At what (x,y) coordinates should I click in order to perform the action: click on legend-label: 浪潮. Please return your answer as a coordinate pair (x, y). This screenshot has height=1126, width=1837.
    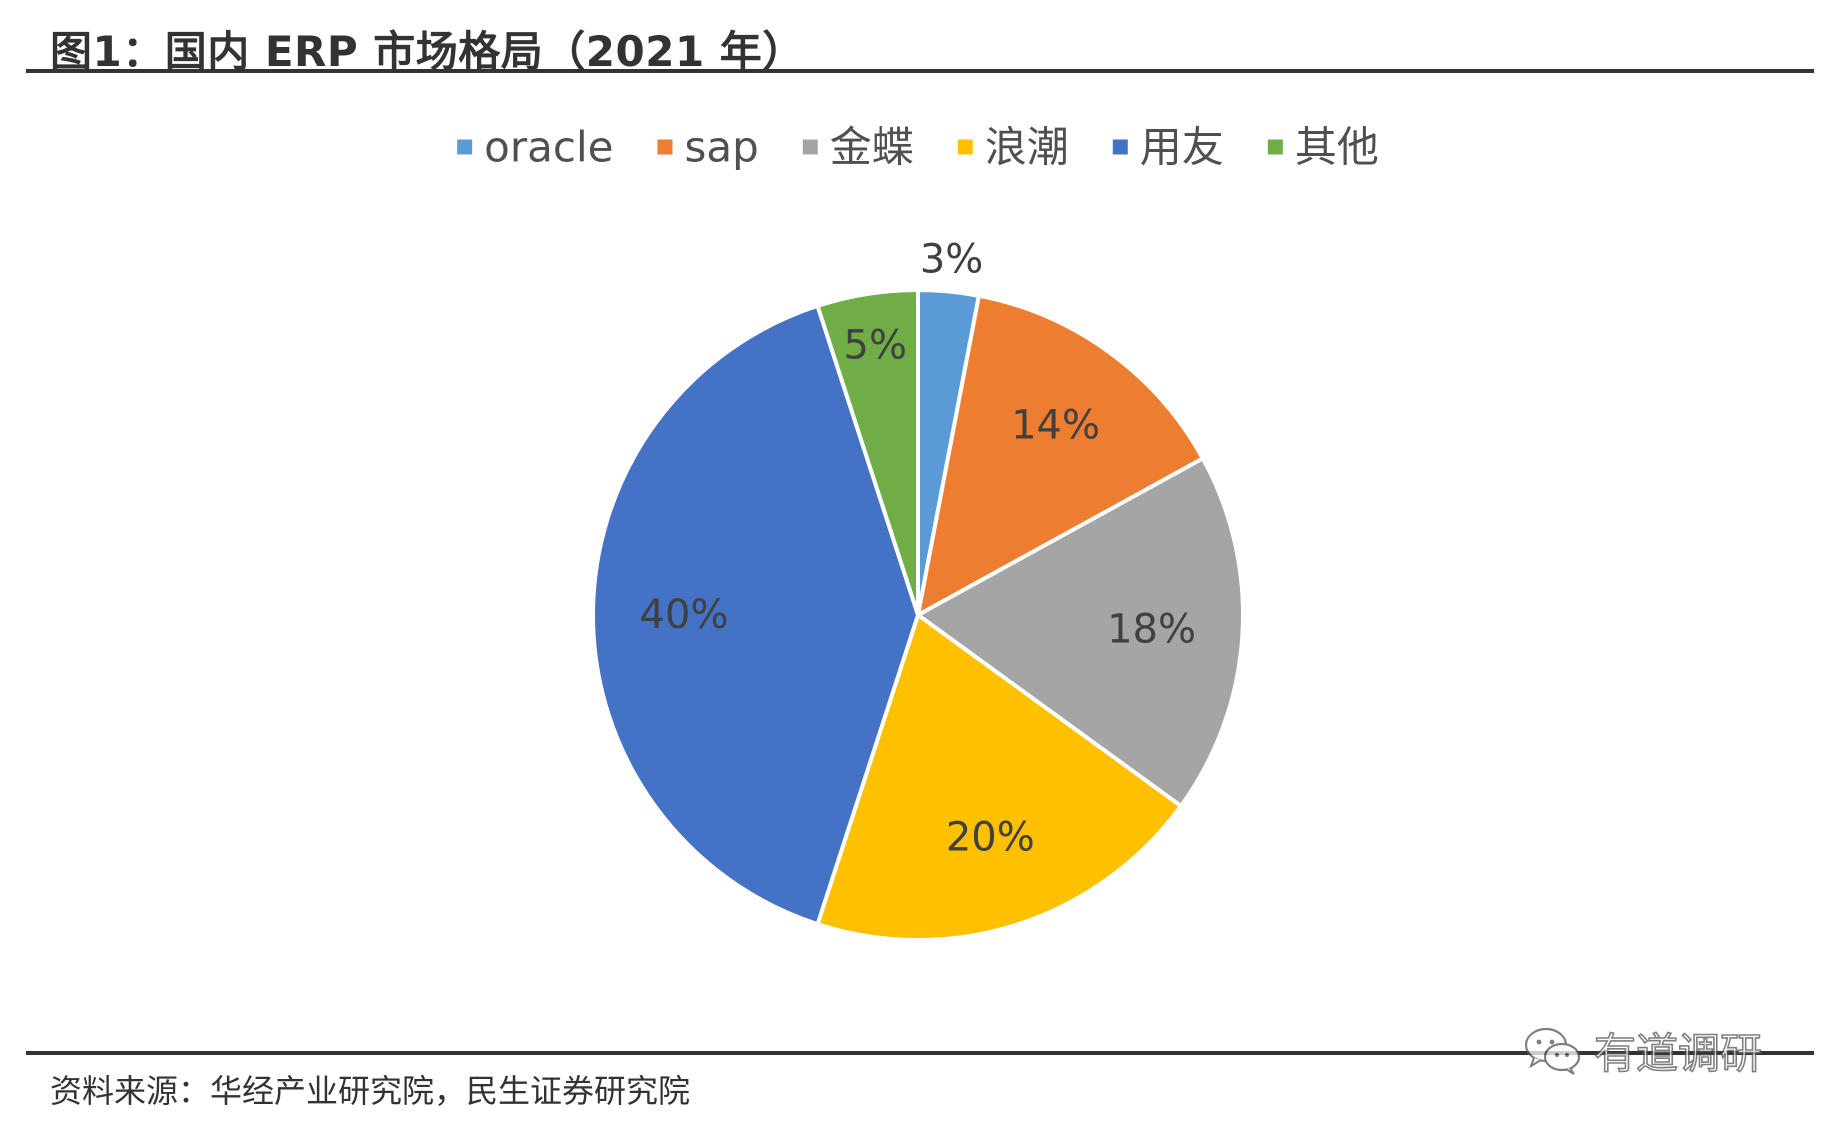
    Looking at the image, I should click on (1027, 147).